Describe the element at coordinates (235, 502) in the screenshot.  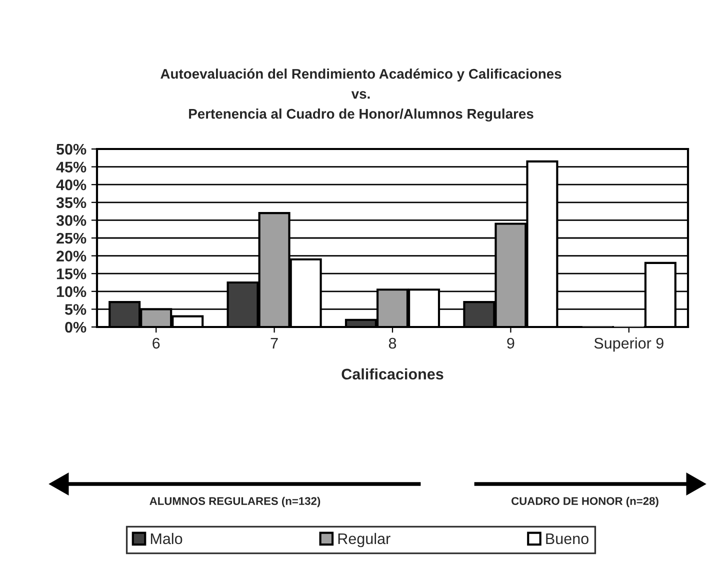
I see `text: ALUMNOS REGULARES (n=132)` at that location.